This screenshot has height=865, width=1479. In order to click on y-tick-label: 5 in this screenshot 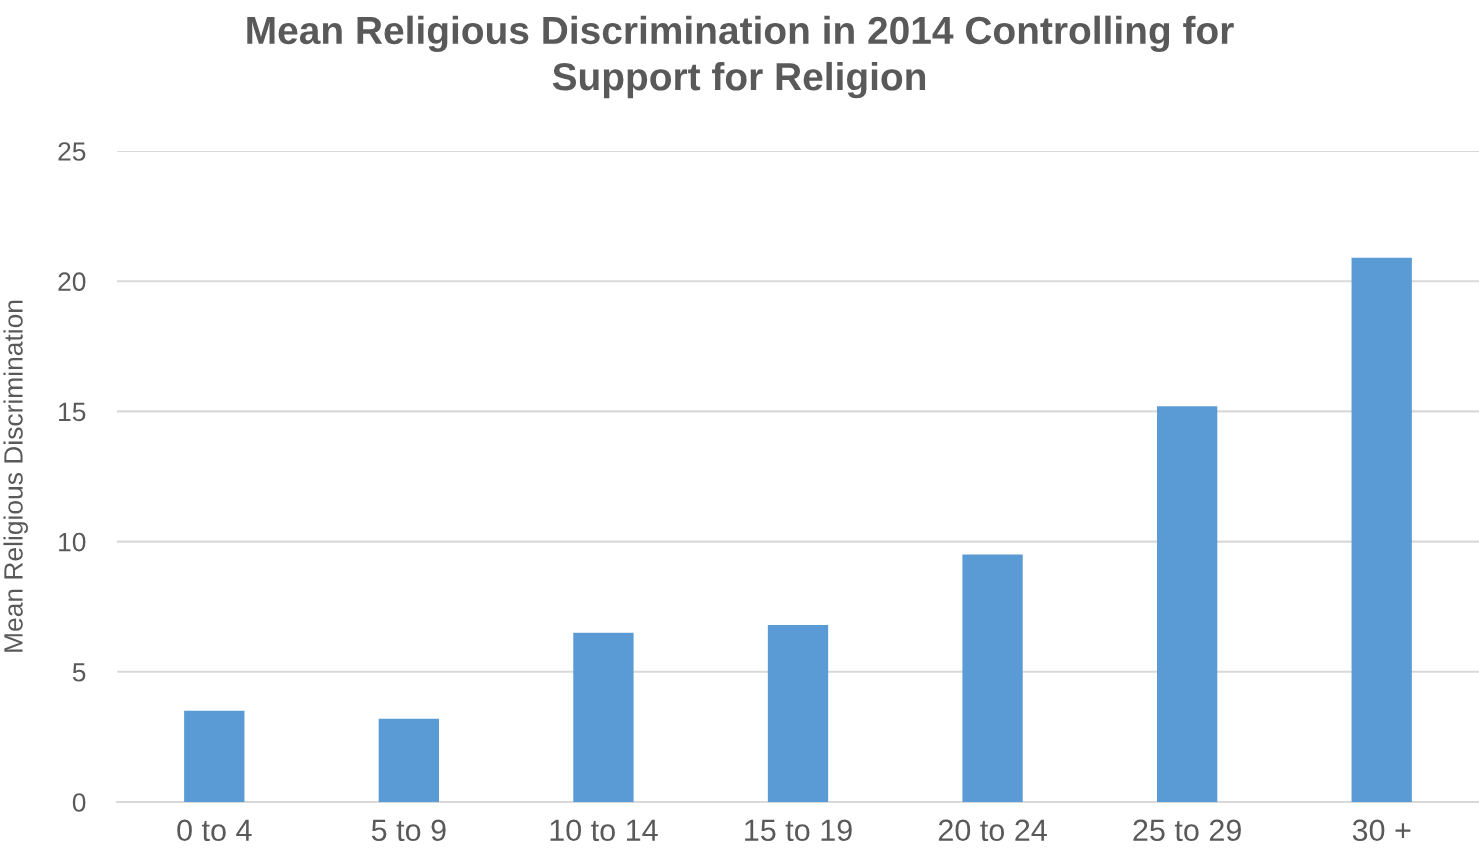, I will do `click(79, 672)`.